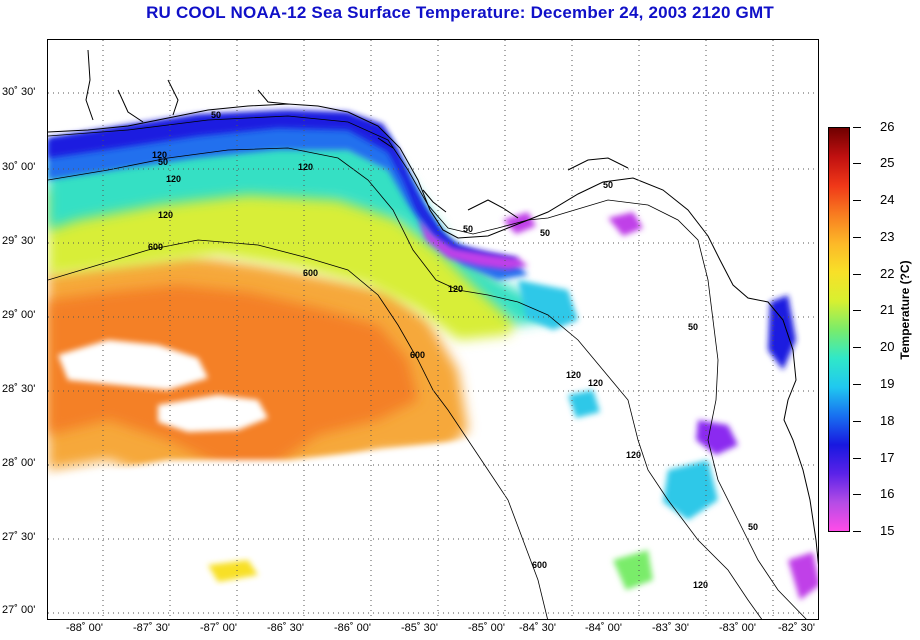  What do you see at coordinates (19, 92) in the screenshot?
I see `lat-label: 30˚ 30'` at bounding box center [19, 92].